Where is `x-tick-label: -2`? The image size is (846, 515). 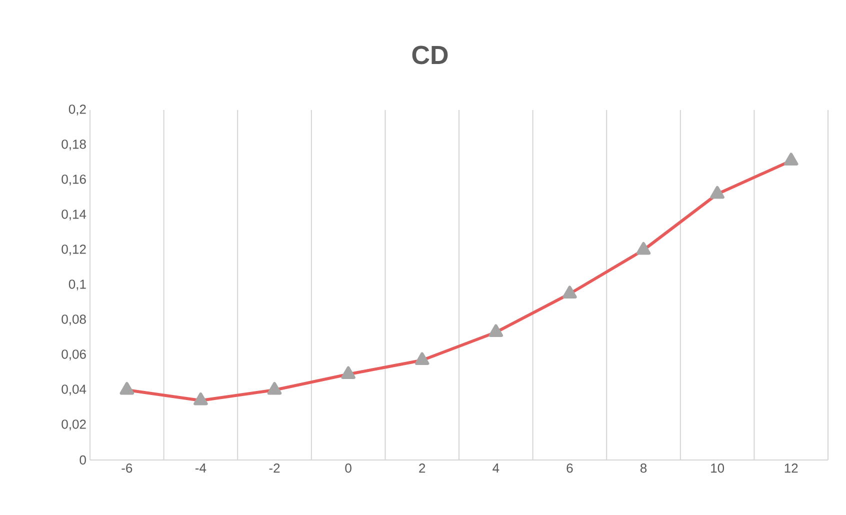
x-tick-label: -2 is located at coordinates (274, 468).